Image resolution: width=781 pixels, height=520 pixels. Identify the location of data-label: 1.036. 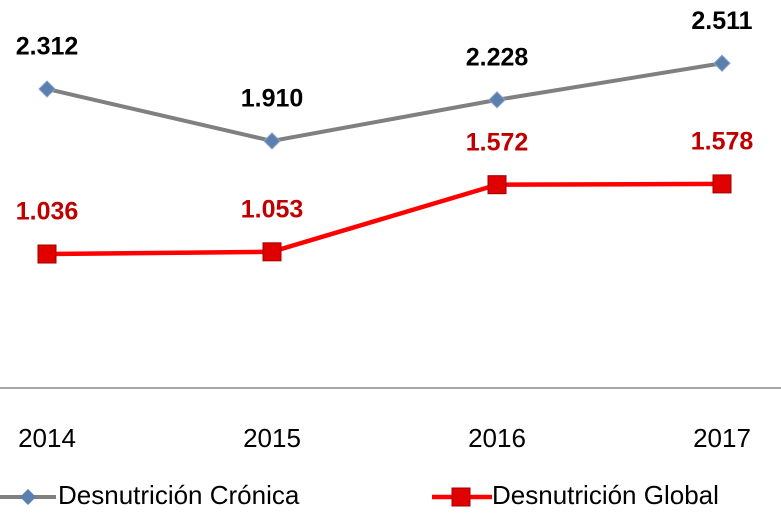
(47, 212).